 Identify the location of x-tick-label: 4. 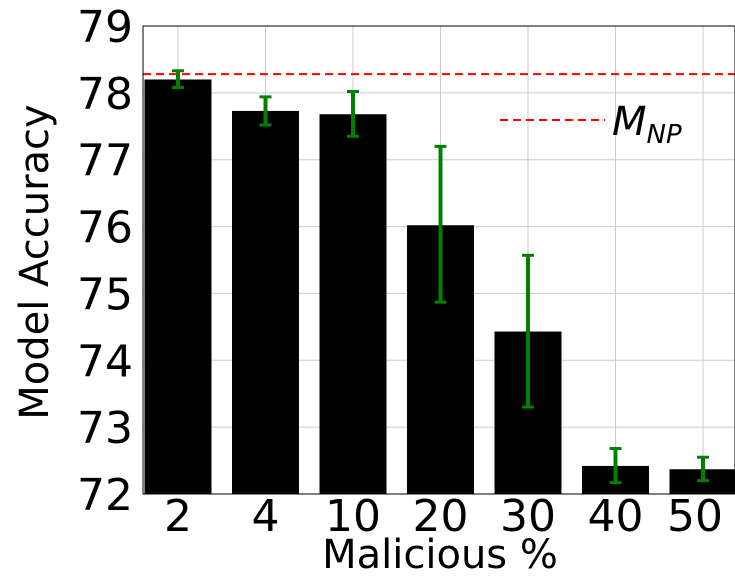
(266, 516).